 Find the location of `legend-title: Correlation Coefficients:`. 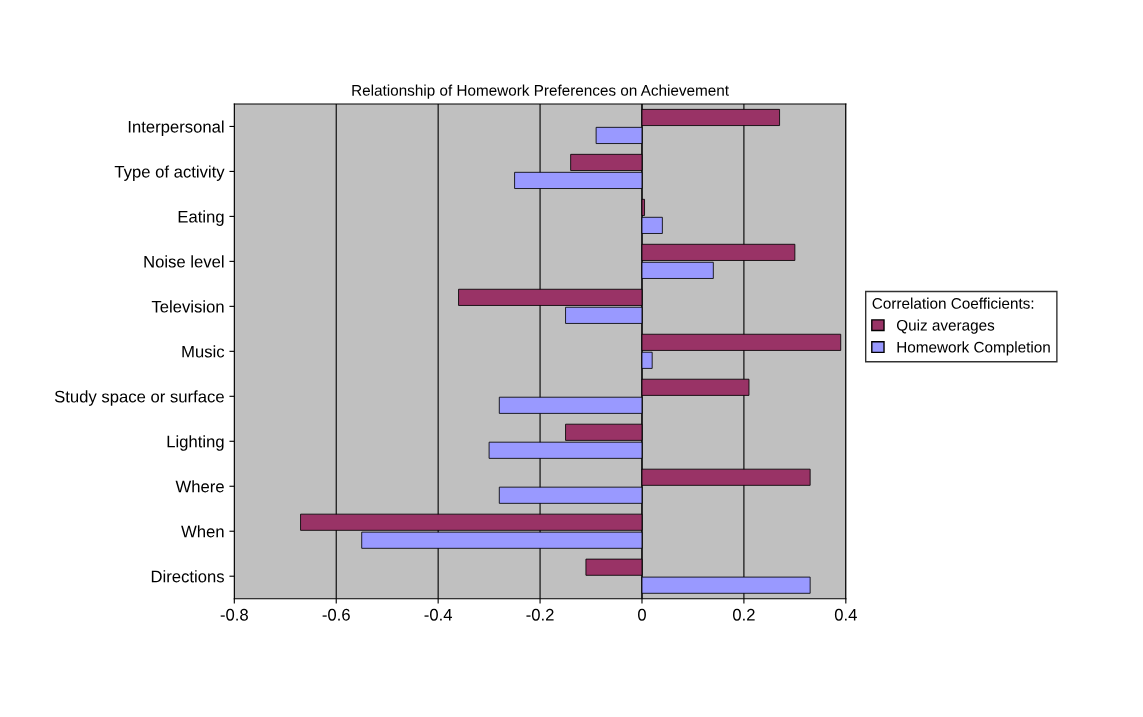

legend-title: Correlation Coefficients: is located at coordinates (953, 303).